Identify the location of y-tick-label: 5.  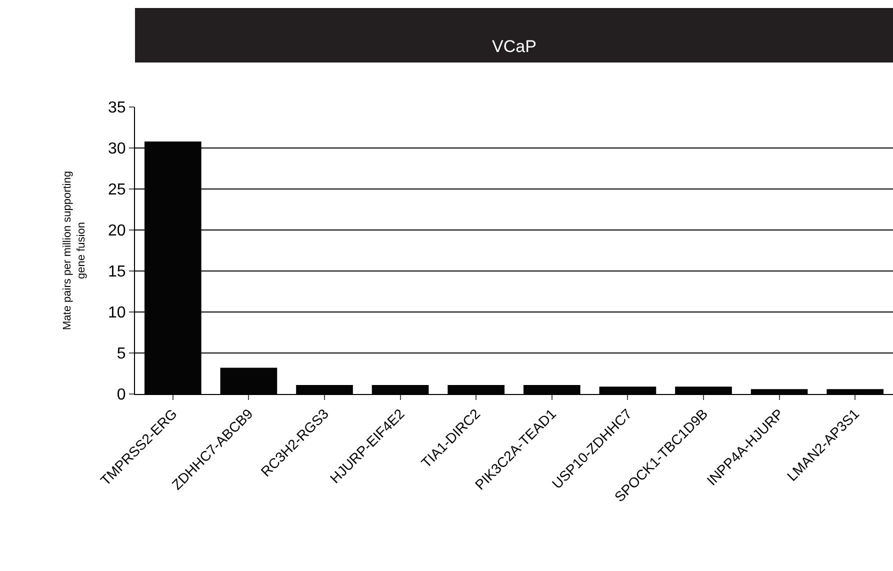
(121, 354).